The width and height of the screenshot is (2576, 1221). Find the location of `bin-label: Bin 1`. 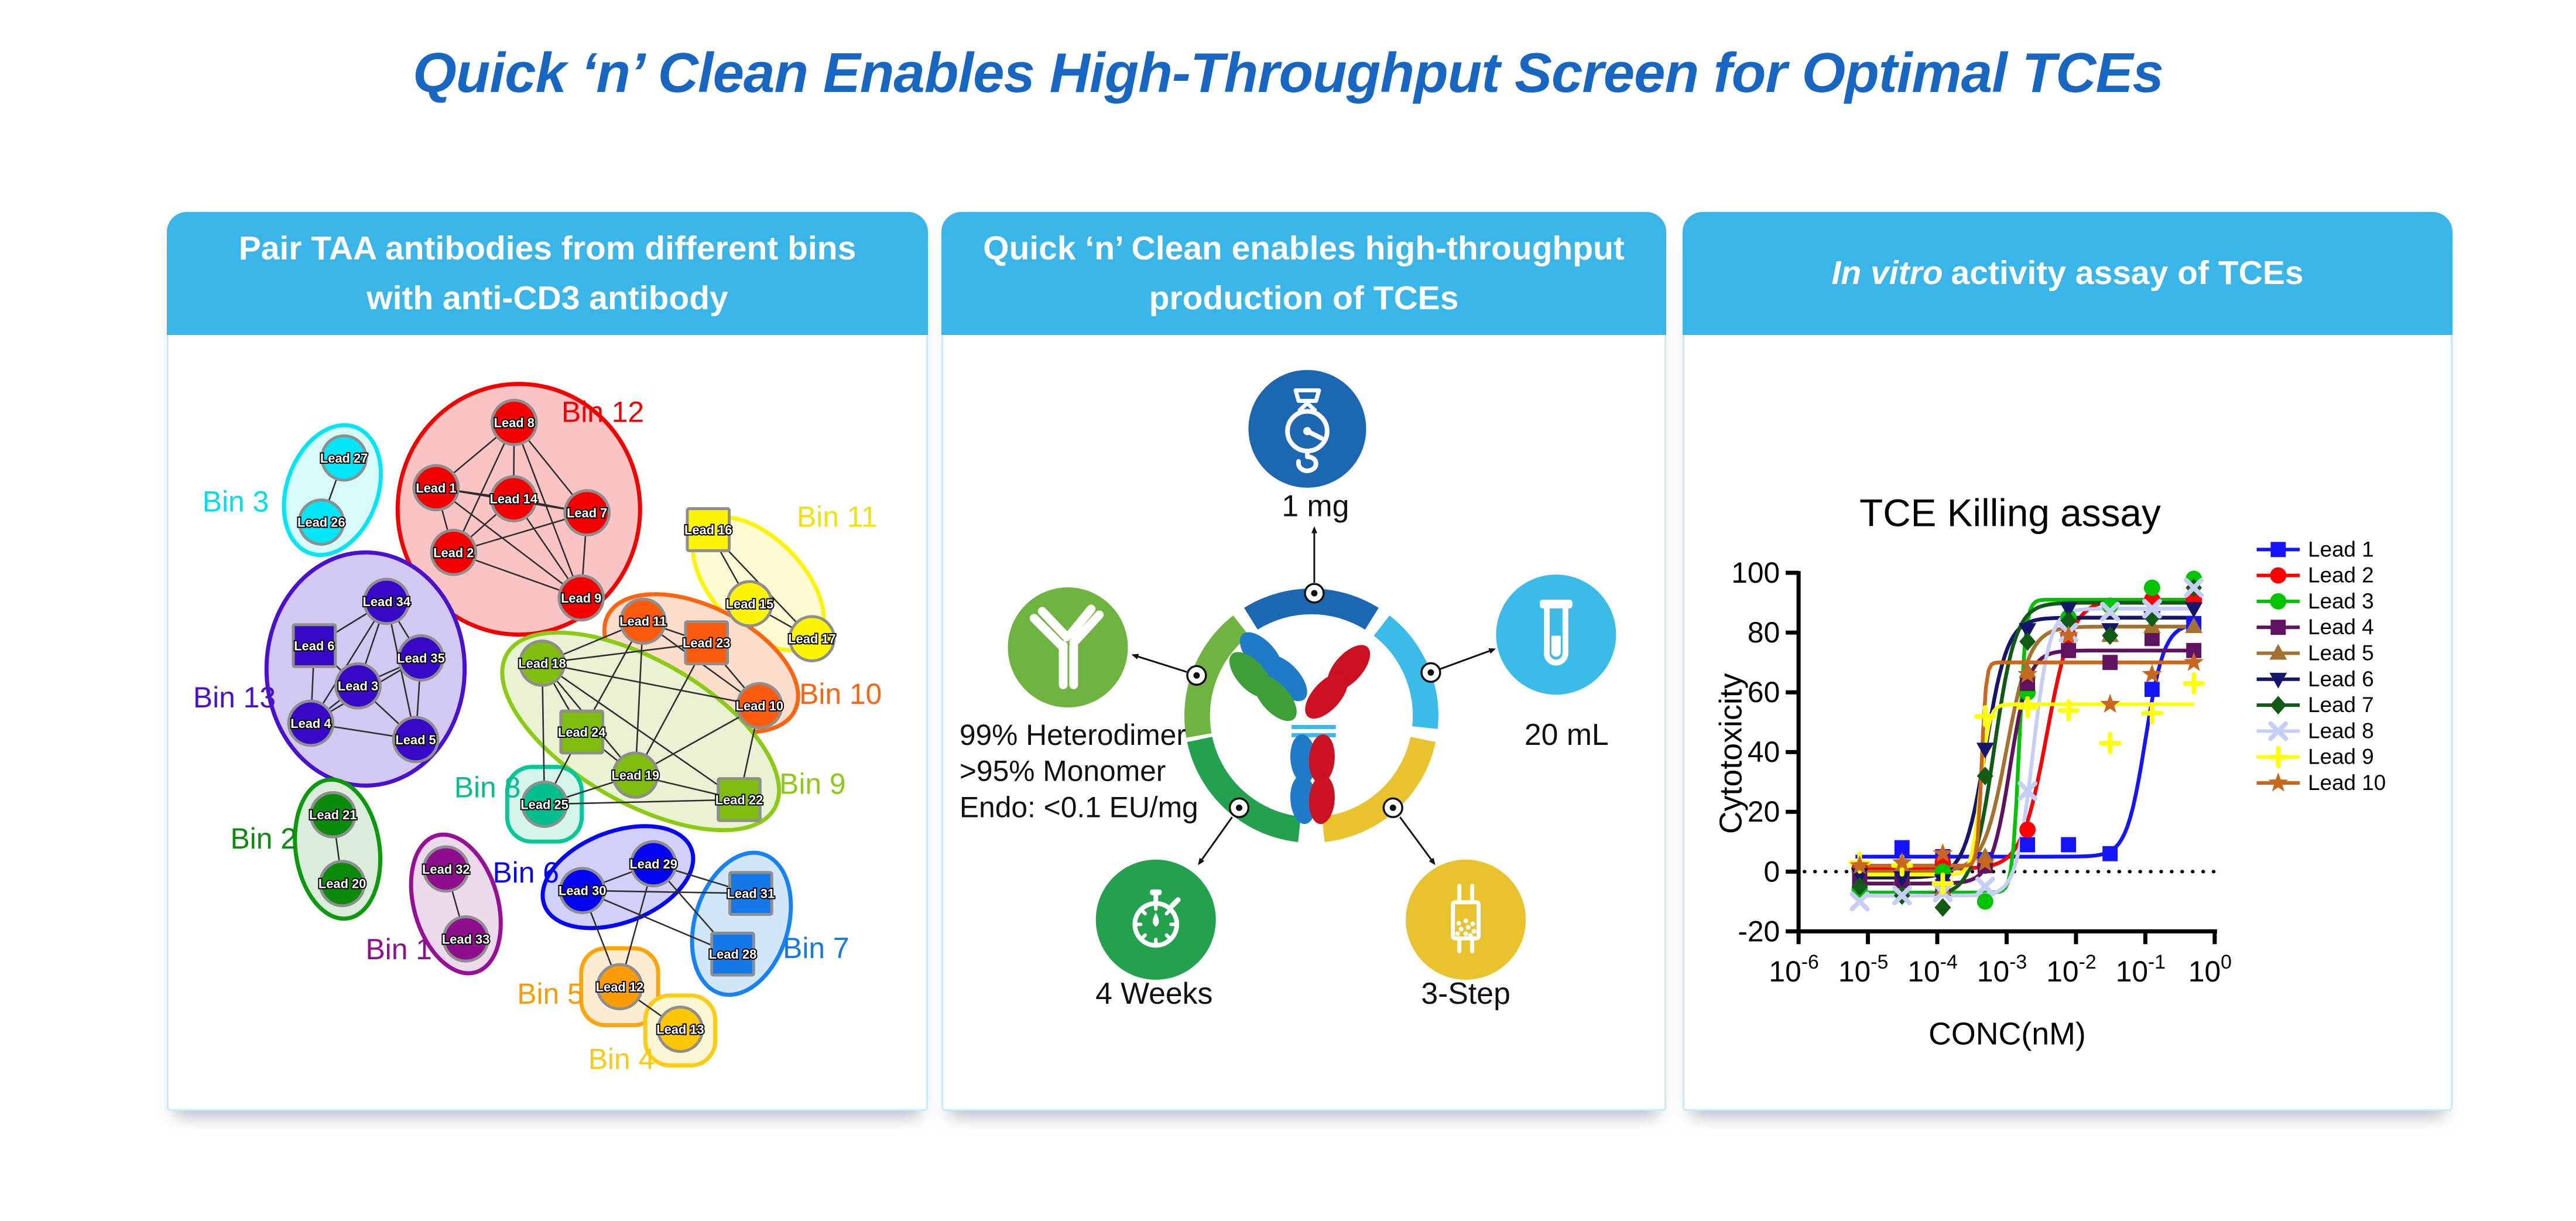

bin-label: Bin 1 is located at coordinates (398, 949).